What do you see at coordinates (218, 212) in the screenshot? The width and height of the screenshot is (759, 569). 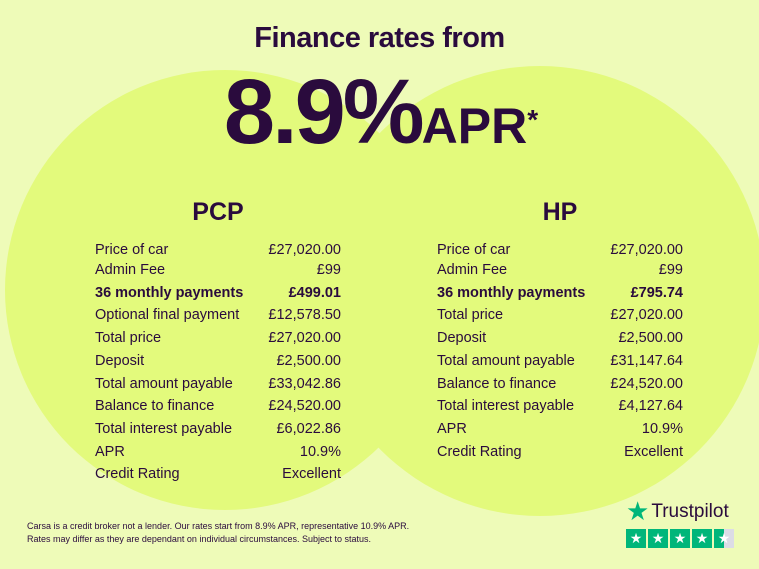 I see `pcp-title: PCP` at bounding box center [218, 212].